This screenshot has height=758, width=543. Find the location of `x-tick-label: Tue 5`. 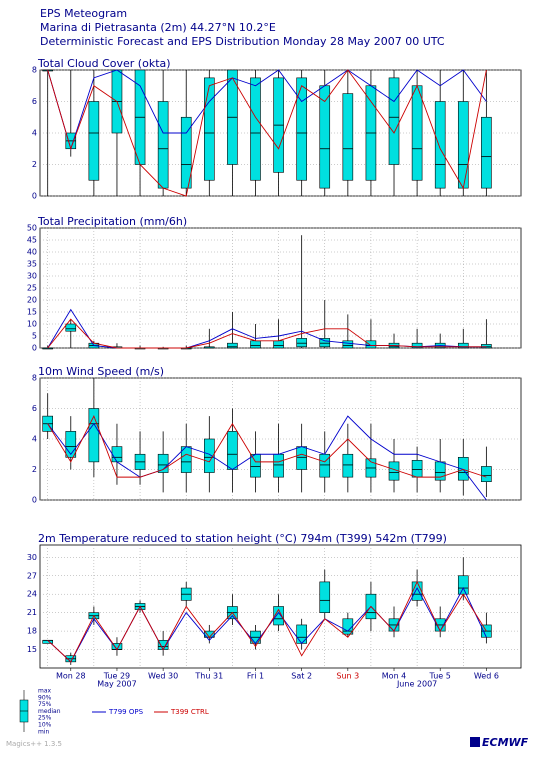

x-tick-label: Tue 5 is located at coordinates (440, 676).